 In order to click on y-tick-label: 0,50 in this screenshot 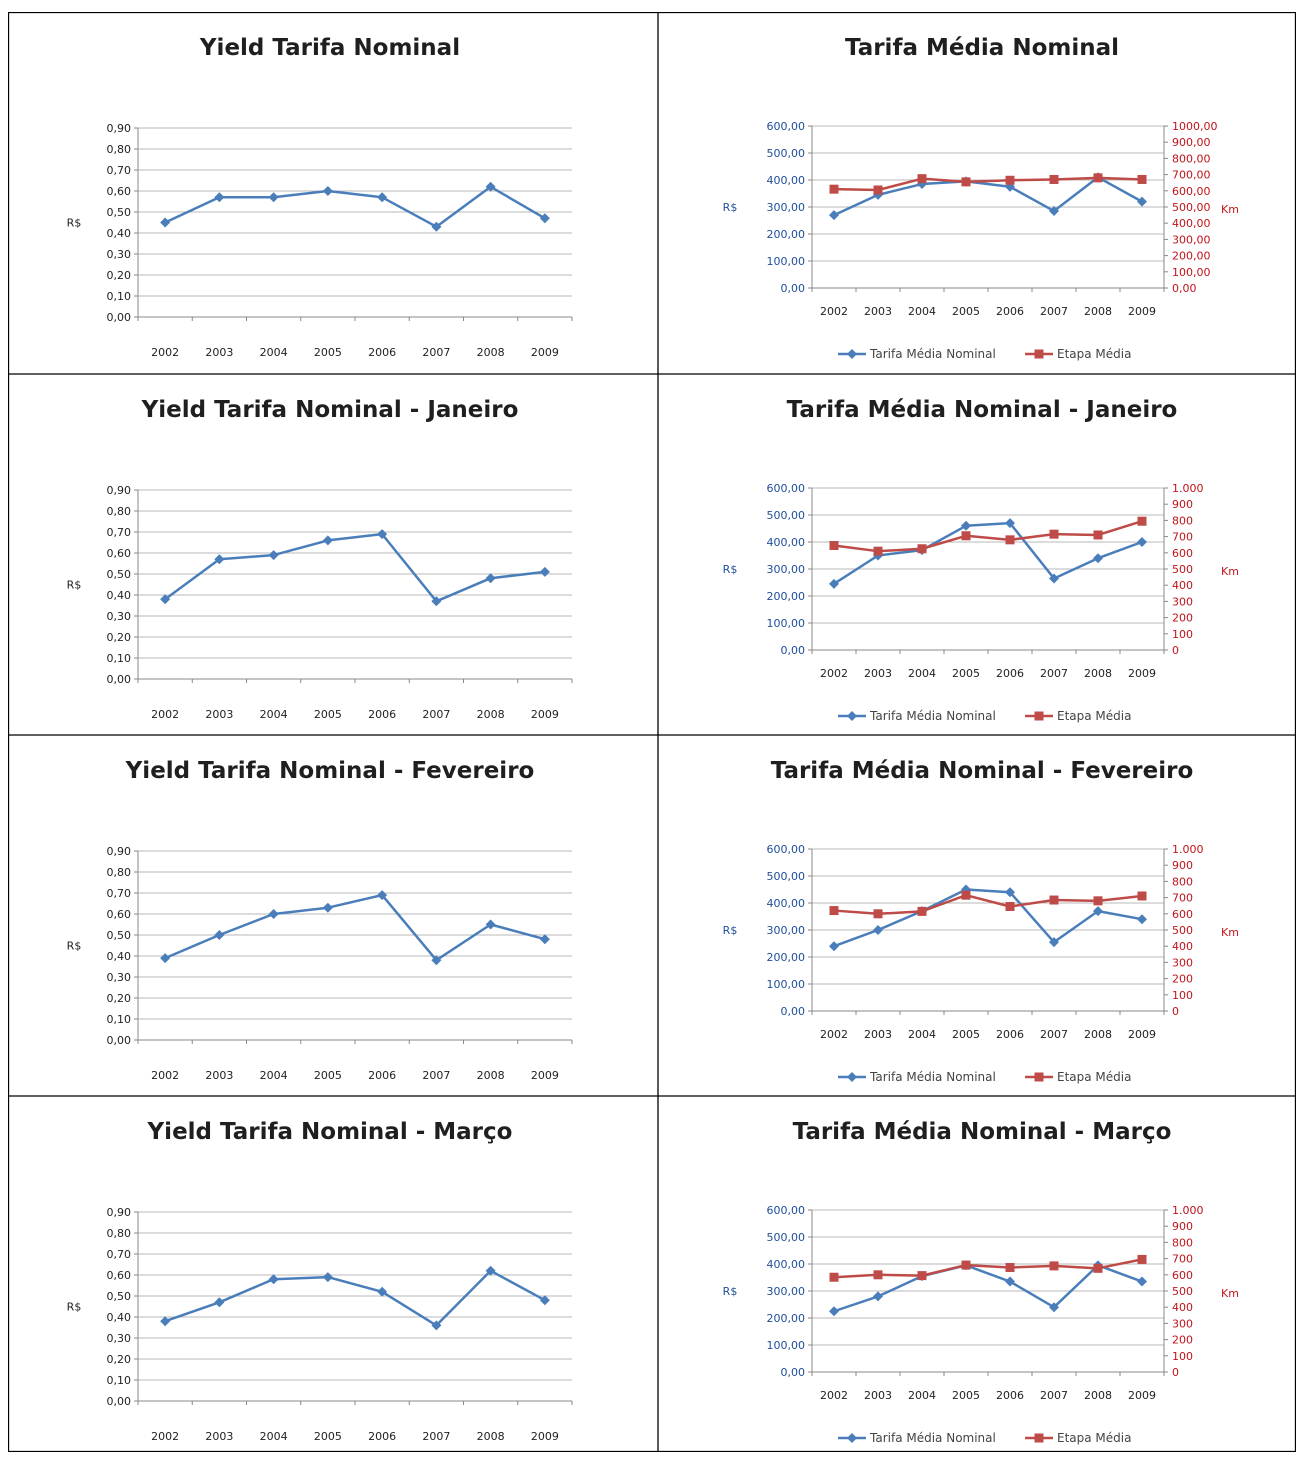, I will do `click(119, 212)`.